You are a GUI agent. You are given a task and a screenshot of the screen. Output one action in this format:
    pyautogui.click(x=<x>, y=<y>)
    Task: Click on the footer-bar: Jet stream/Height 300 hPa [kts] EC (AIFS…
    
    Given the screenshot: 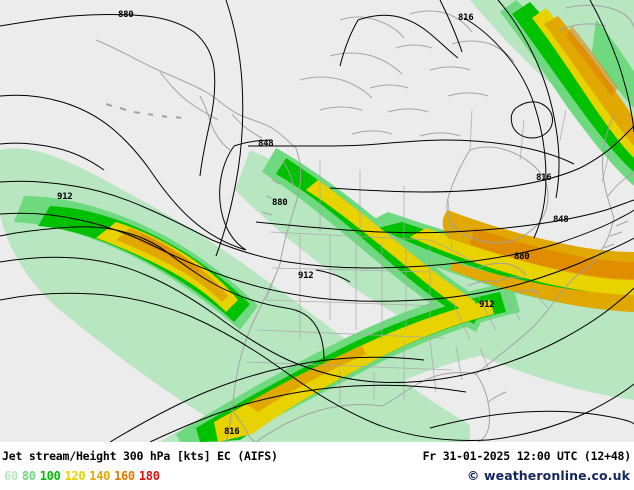 What is the action you would take?
    pyautogui.click(x=317, y=466)
    